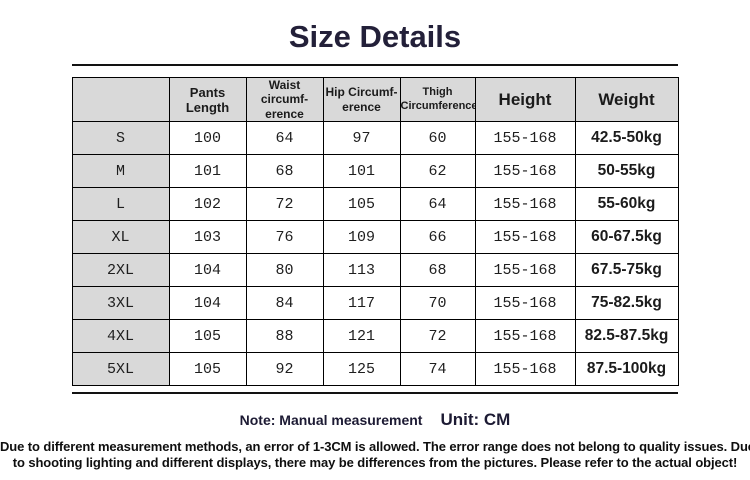 This screenshot has height=480, width=750. Describe the element at coordinates (207, 237) in the screenshot. I see `pants-length-value: 103` at that location.